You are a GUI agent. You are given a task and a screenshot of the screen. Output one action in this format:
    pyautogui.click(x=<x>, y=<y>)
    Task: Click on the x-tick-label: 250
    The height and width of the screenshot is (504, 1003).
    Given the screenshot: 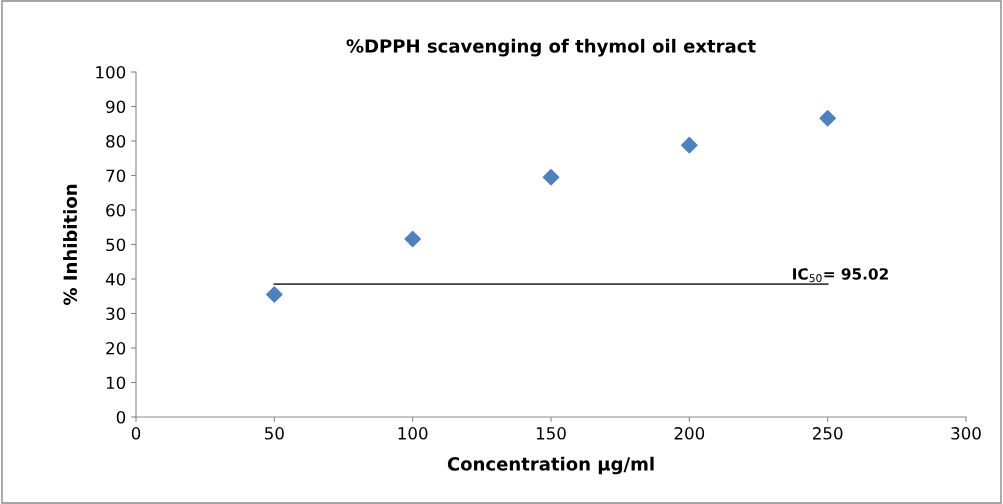 What is the action you would take?
    pyautogui.click(x=827, y=433)
    